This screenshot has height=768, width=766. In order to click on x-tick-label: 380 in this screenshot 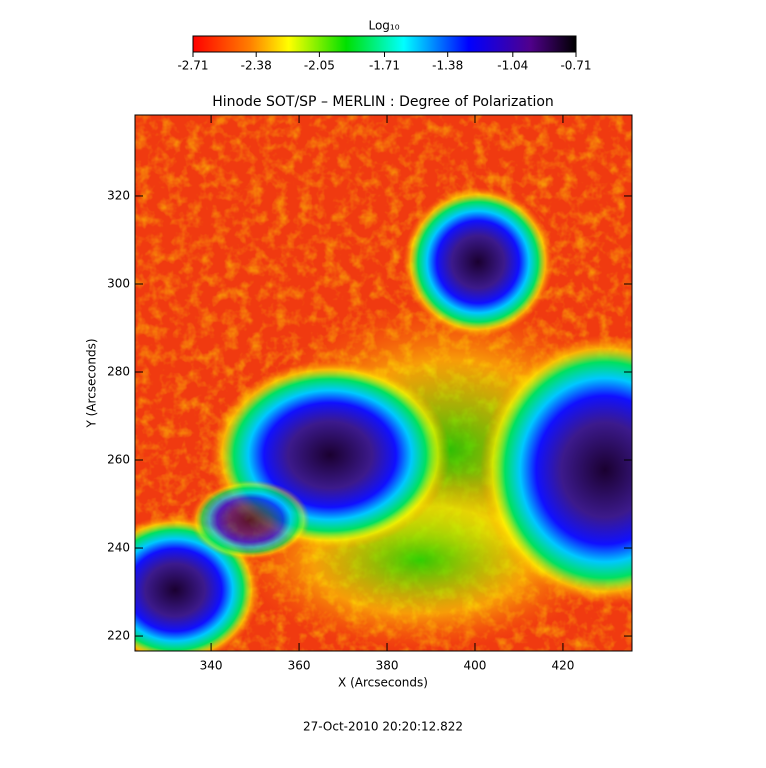, I will do `click(387, 666)`.